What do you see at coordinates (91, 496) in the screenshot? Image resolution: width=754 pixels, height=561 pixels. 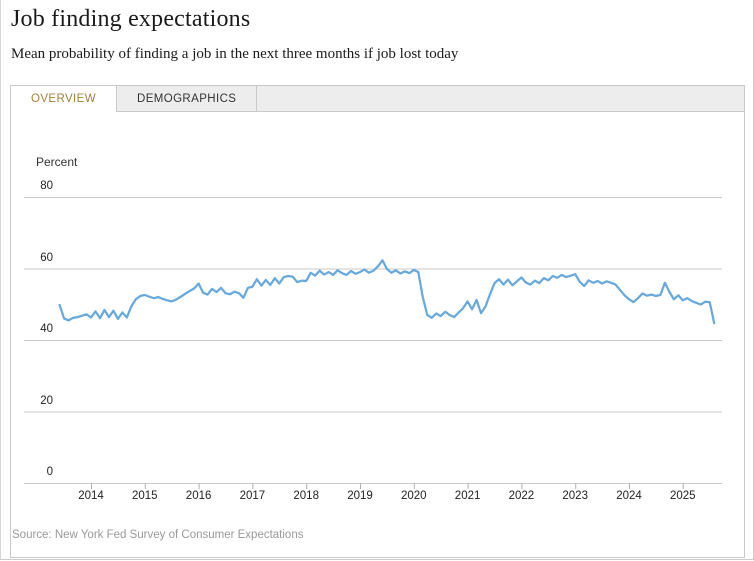 I see `x-tick-label-2014: 2014` at bounding box center [91, 496].